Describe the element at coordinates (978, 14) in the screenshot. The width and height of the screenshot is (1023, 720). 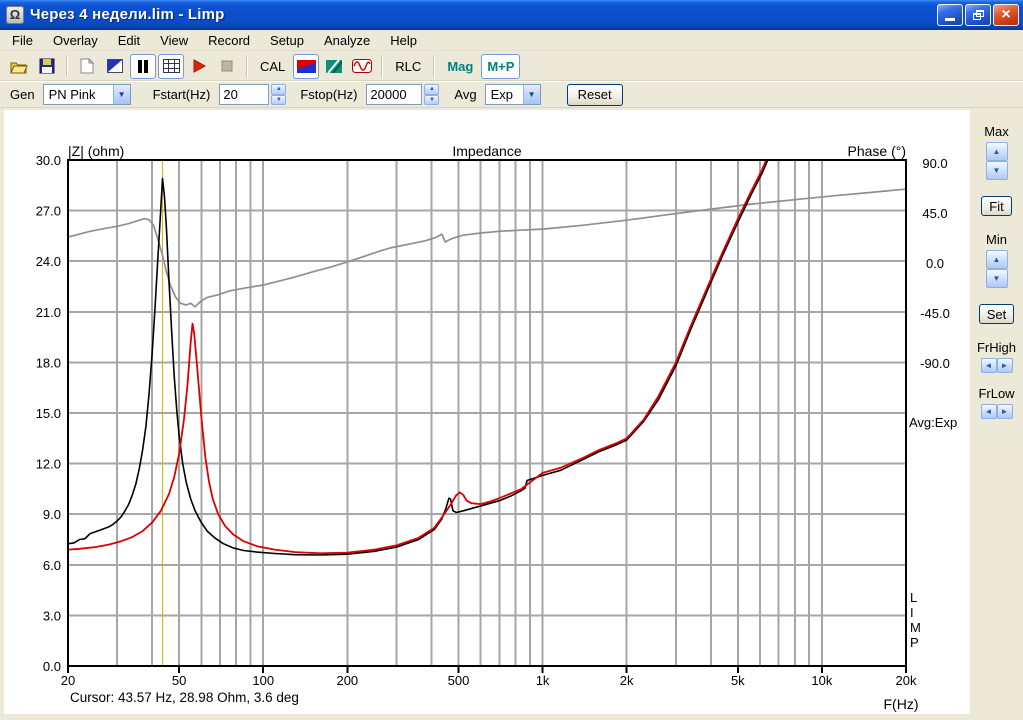
I see `restore-button` at that location.